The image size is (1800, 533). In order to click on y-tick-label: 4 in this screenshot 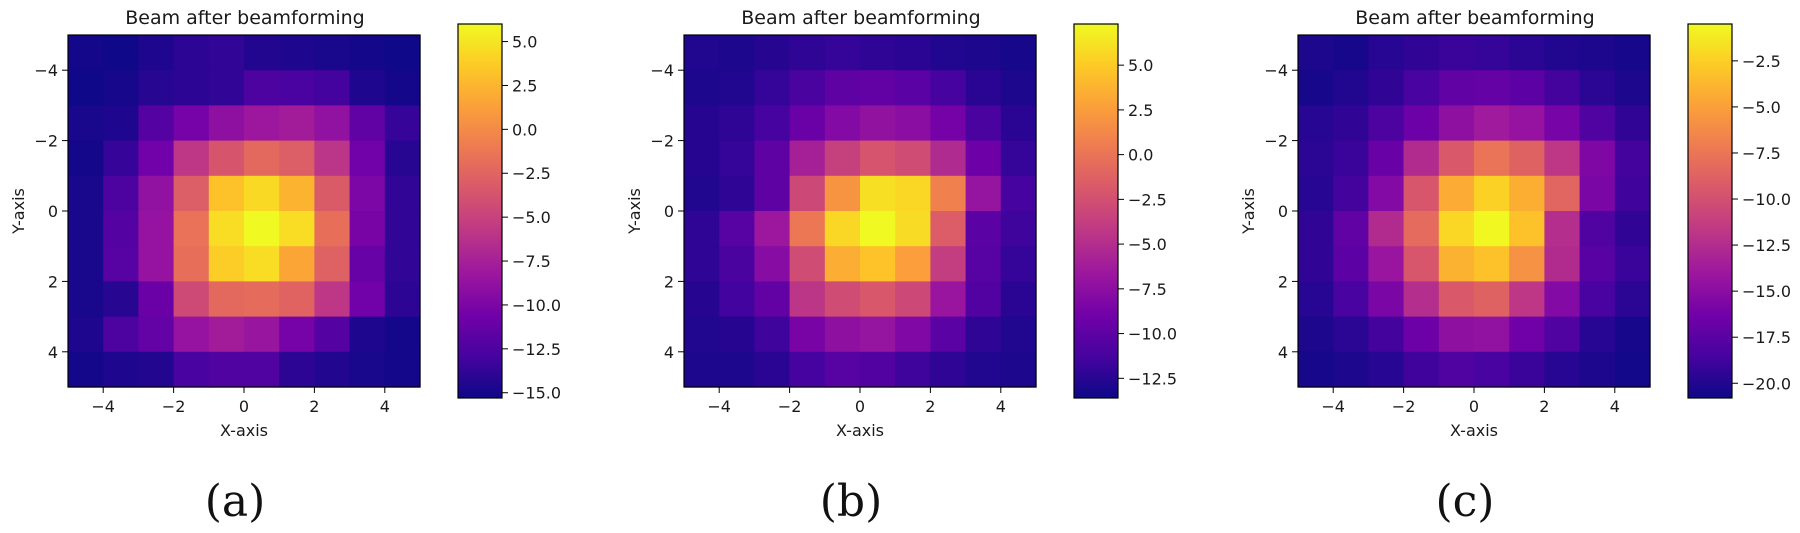, I will do `click(53, 352)`.